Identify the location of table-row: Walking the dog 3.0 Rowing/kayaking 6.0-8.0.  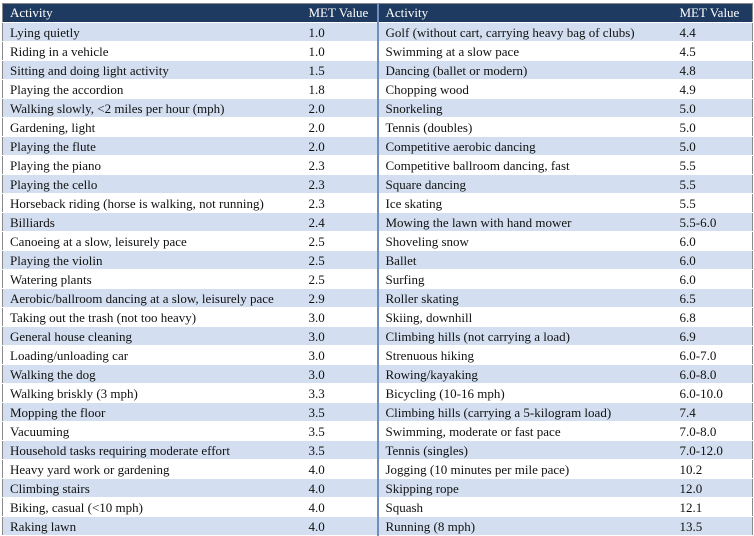
(377, 374).